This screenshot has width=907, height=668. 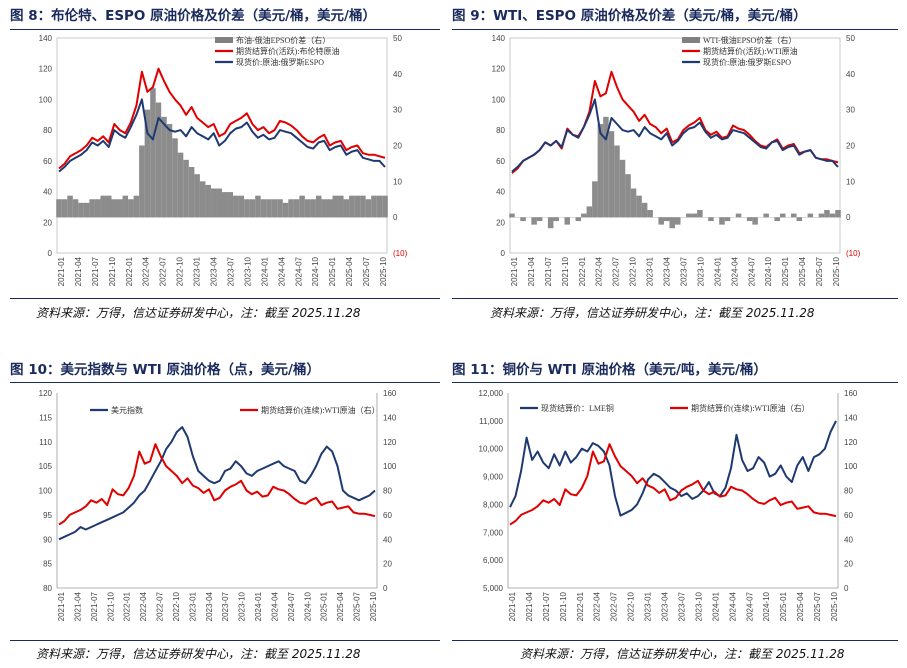 What do you see at coordinates (491, 421) in the screenshot?
I see `y-left-tick-label: 11,000` at bounding box center [491, 421].